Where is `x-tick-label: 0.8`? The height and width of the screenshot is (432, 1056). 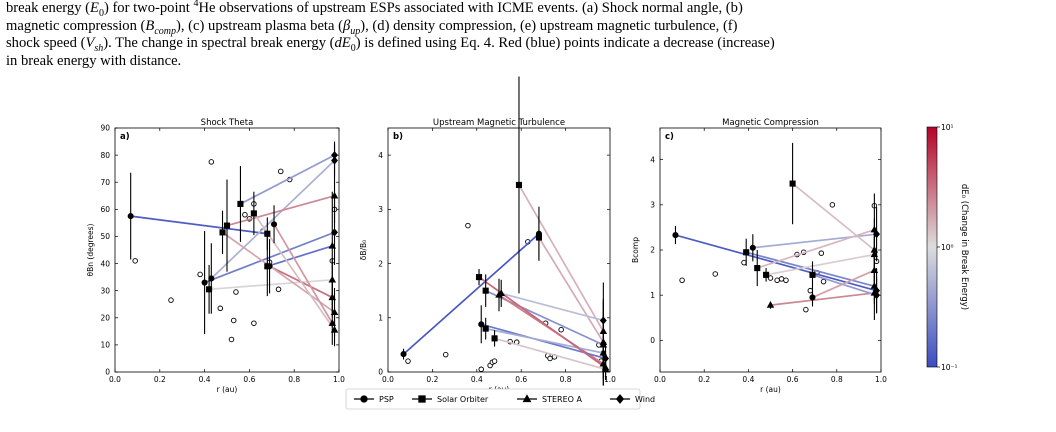
x-tick-label: 0.8 is located at coordinates (566, 379).